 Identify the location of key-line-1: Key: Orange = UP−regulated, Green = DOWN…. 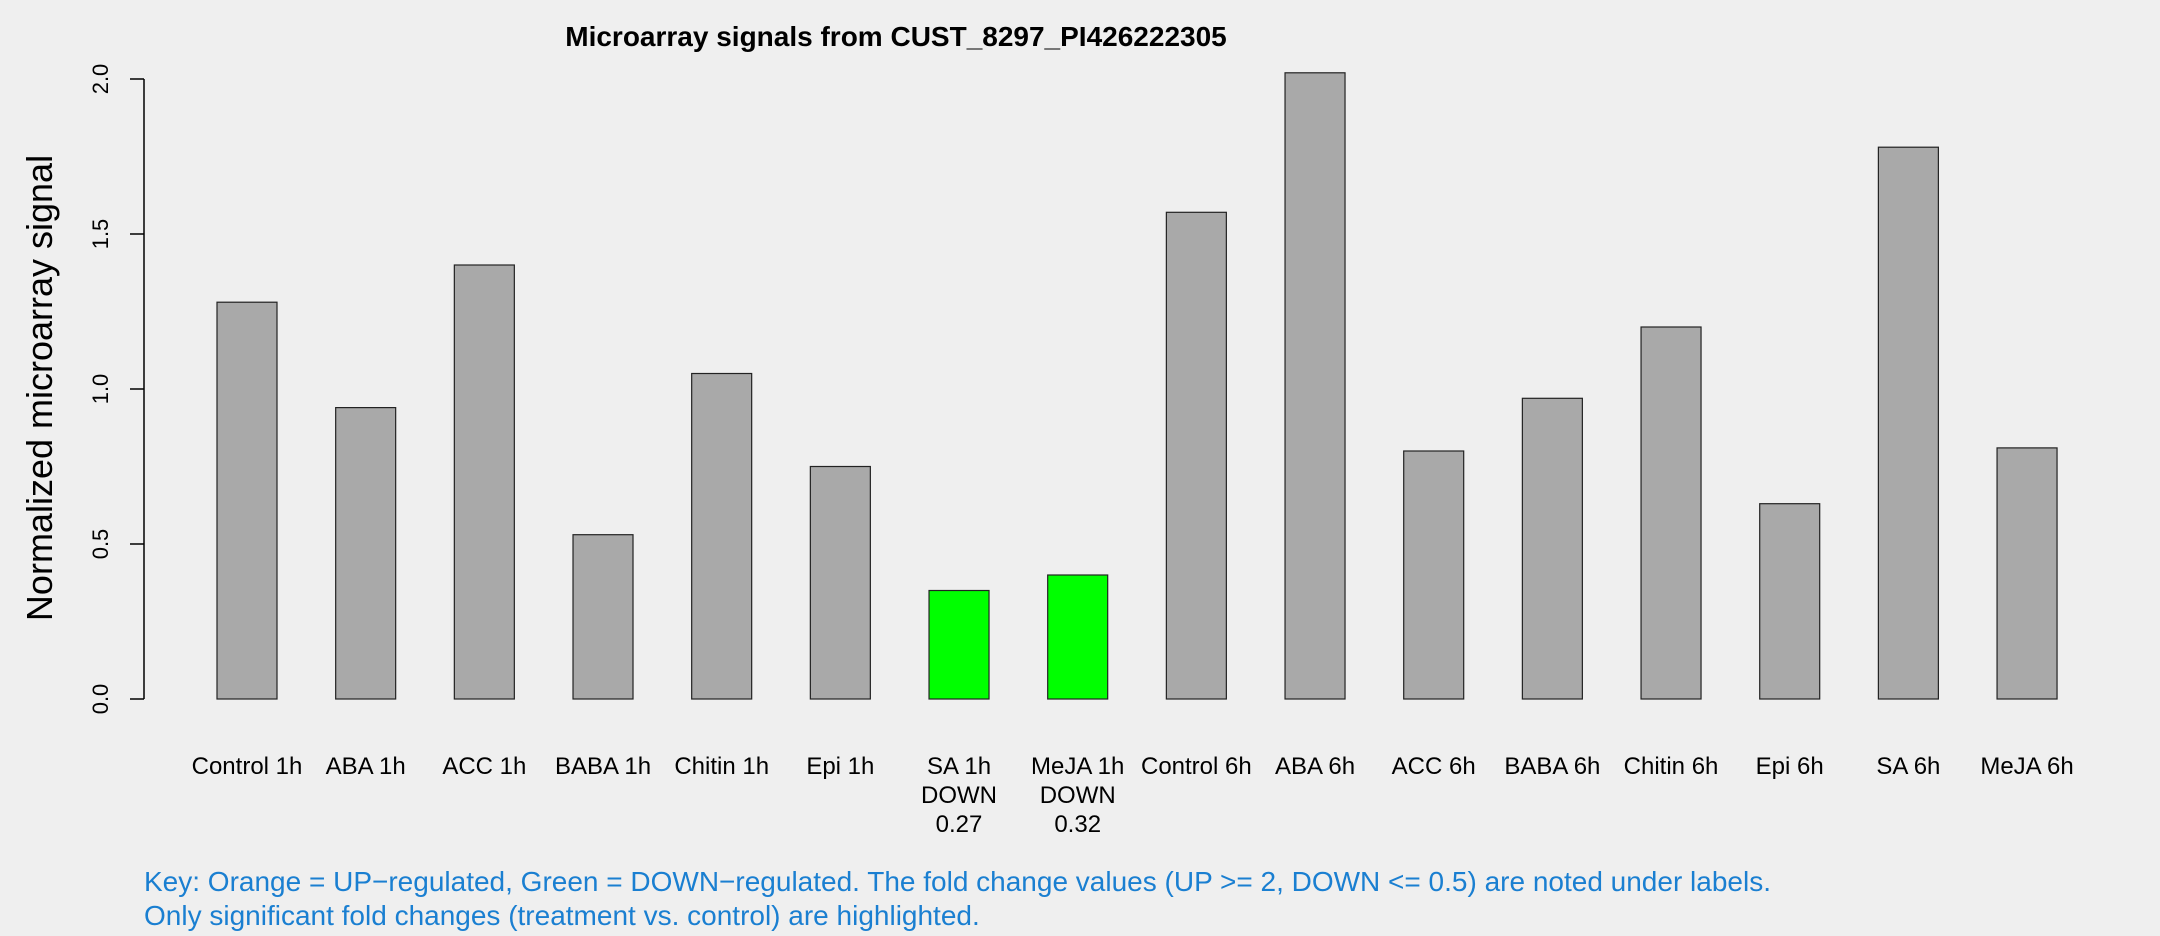
(957, 881).